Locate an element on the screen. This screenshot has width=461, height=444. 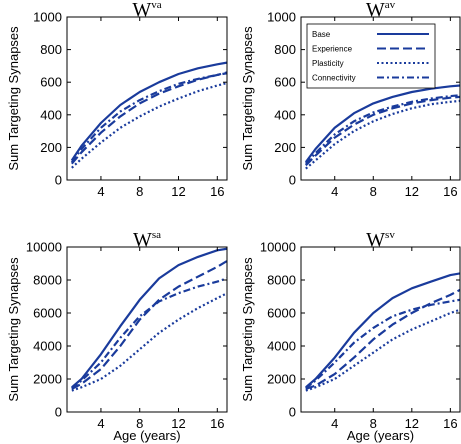
panel-title: Wav is located at coordinates (381, 10).